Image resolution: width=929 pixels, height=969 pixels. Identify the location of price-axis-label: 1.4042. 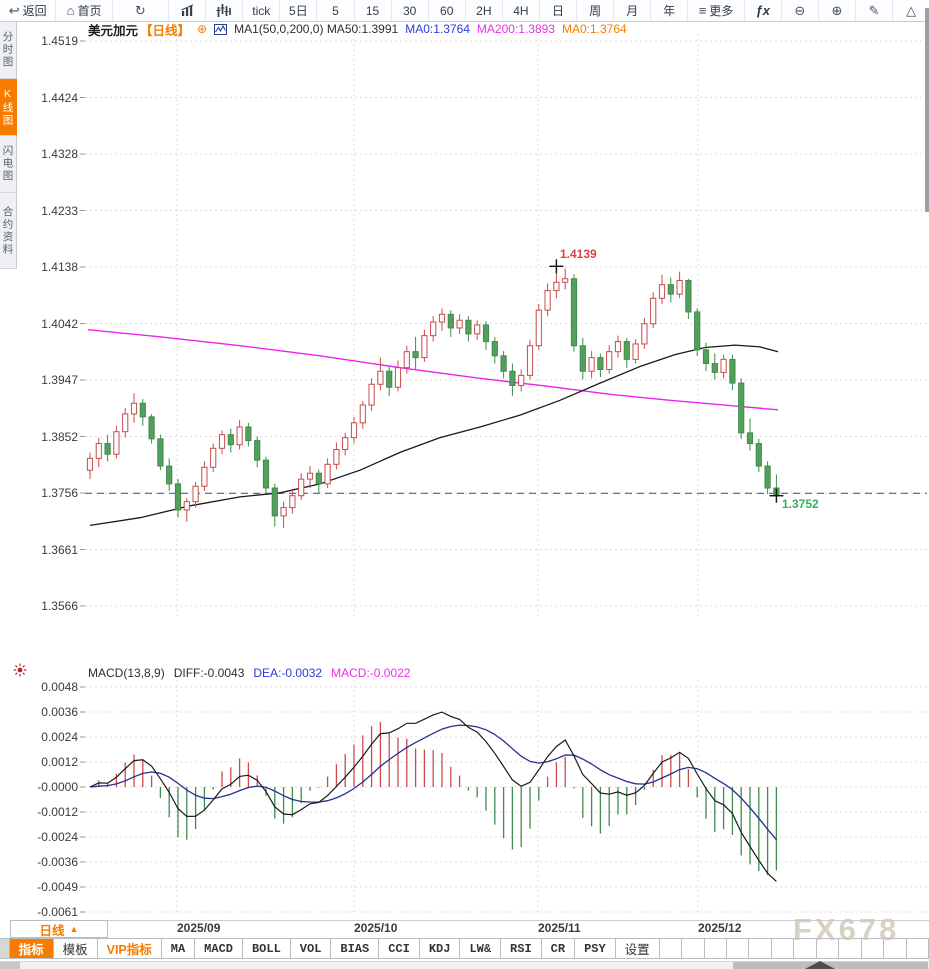
(59, 323).